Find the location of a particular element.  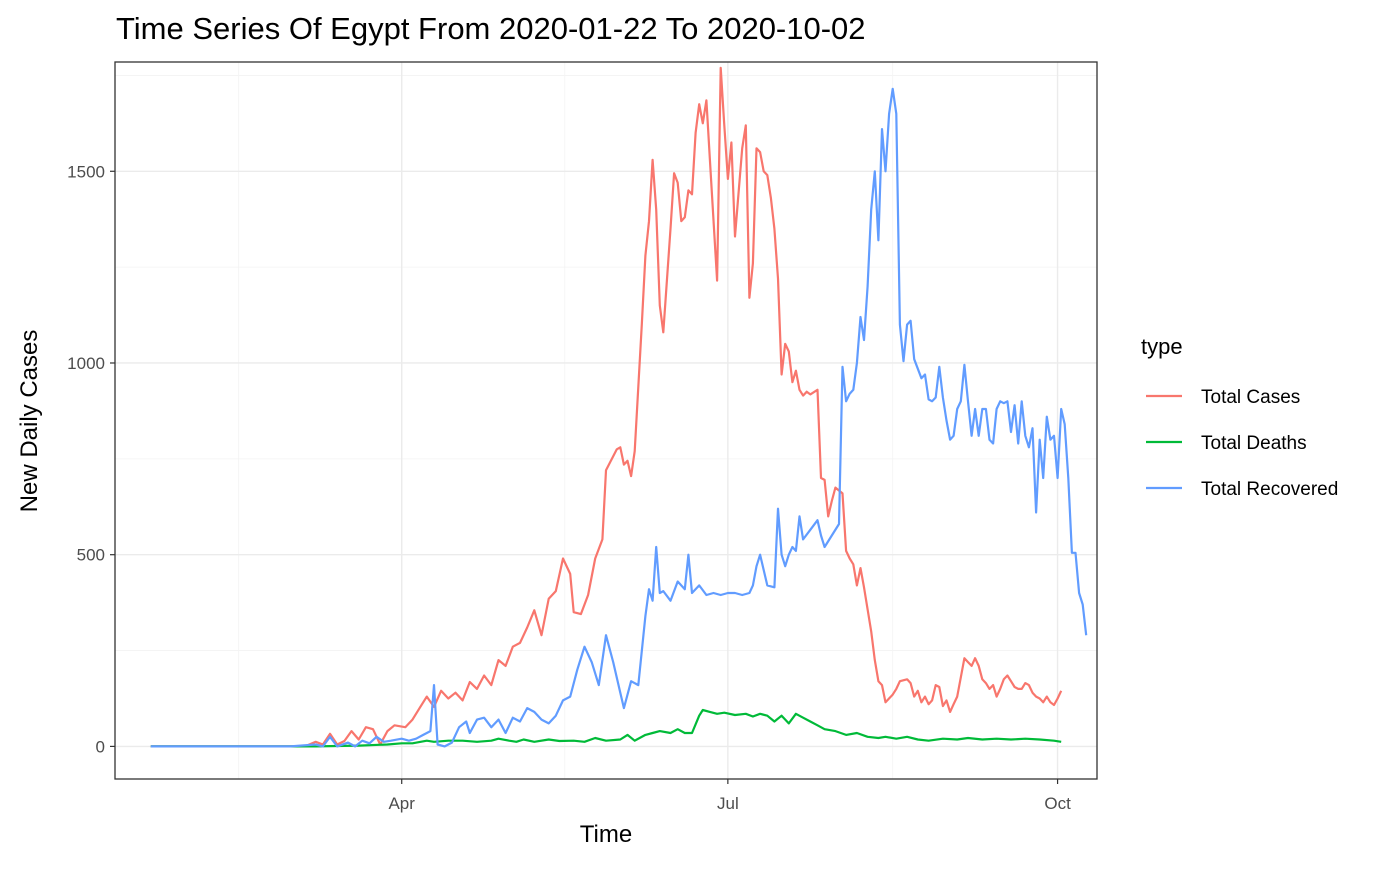

series-line-total-deaths is located at coordinates (606, 728).